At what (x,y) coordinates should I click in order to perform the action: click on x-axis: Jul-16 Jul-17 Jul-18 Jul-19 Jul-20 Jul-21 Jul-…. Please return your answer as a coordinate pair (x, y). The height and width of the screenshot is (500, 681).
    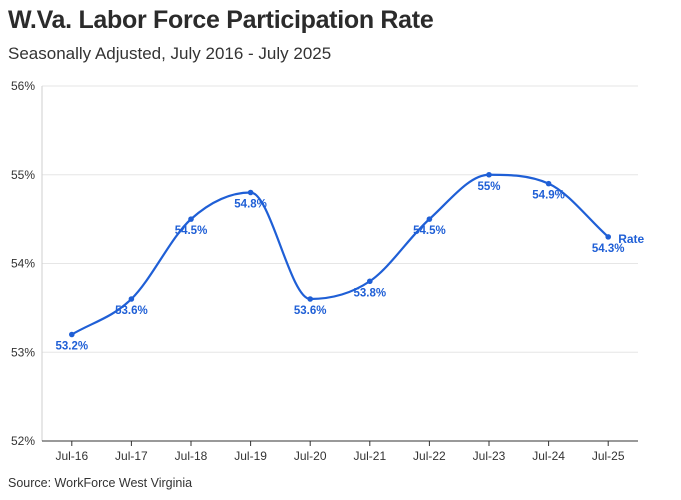
    Looking at the image, I should click on (340, 451).